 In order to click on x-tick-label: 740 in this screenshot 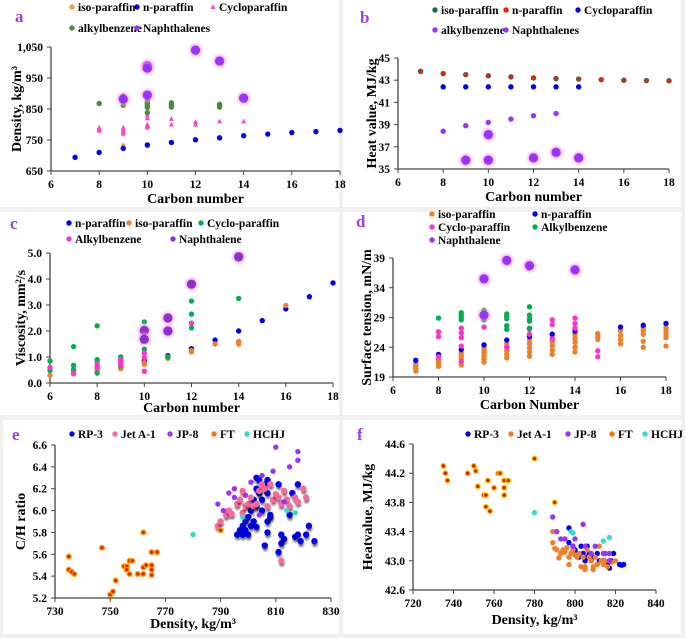, I will do `click(454, 604)`.